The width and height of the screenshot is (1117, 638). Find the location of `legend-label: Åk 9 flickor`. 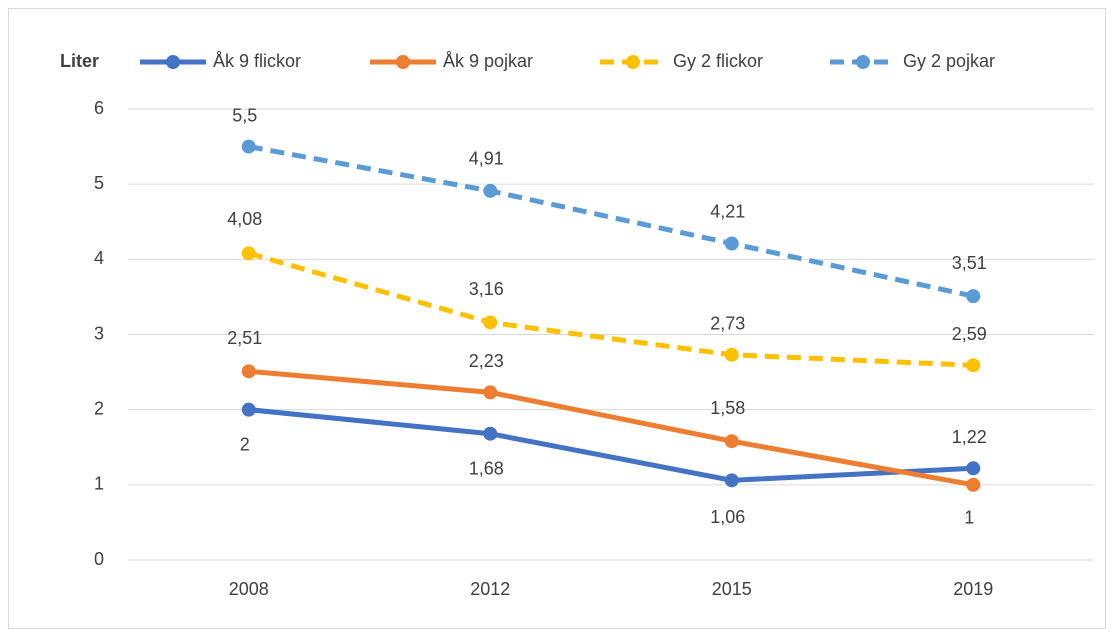

legend-label: Åk 9 flickor is located at coordinates (257, 61).